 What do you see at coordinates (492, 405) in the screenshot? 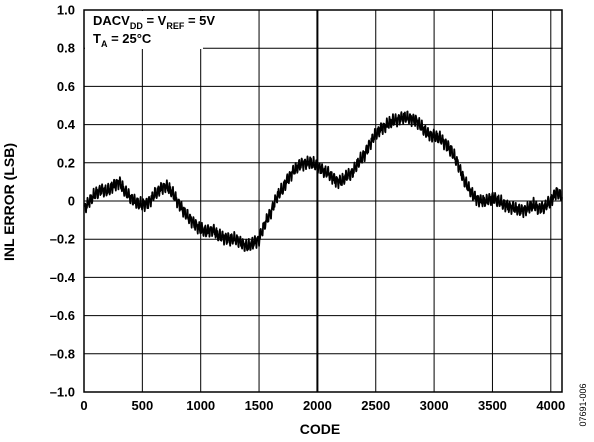
I see `x-tick-label: 3500` at bounding box center [492, 405].